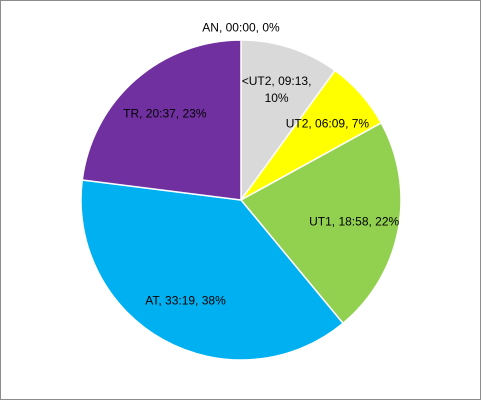 The image size is (481, 400). What do you see at coordinates (327, 123) in the screenshot?
I see `data-label: UT2, 06:09, 7%` at bounding box center [327, 123].